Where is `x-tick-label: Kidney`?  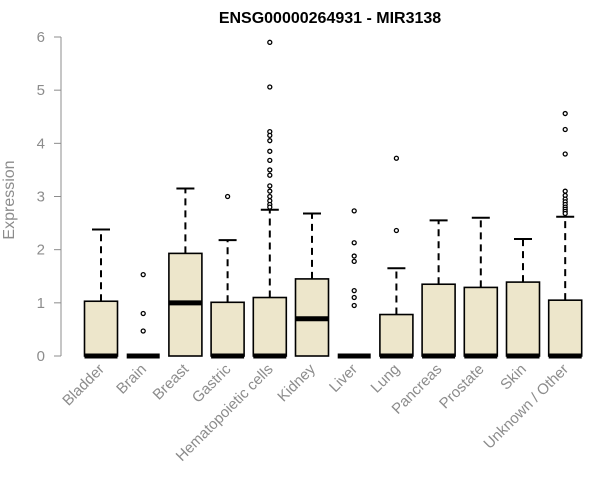 x-tick-label: Kidney is located at coordinates (296, 382).